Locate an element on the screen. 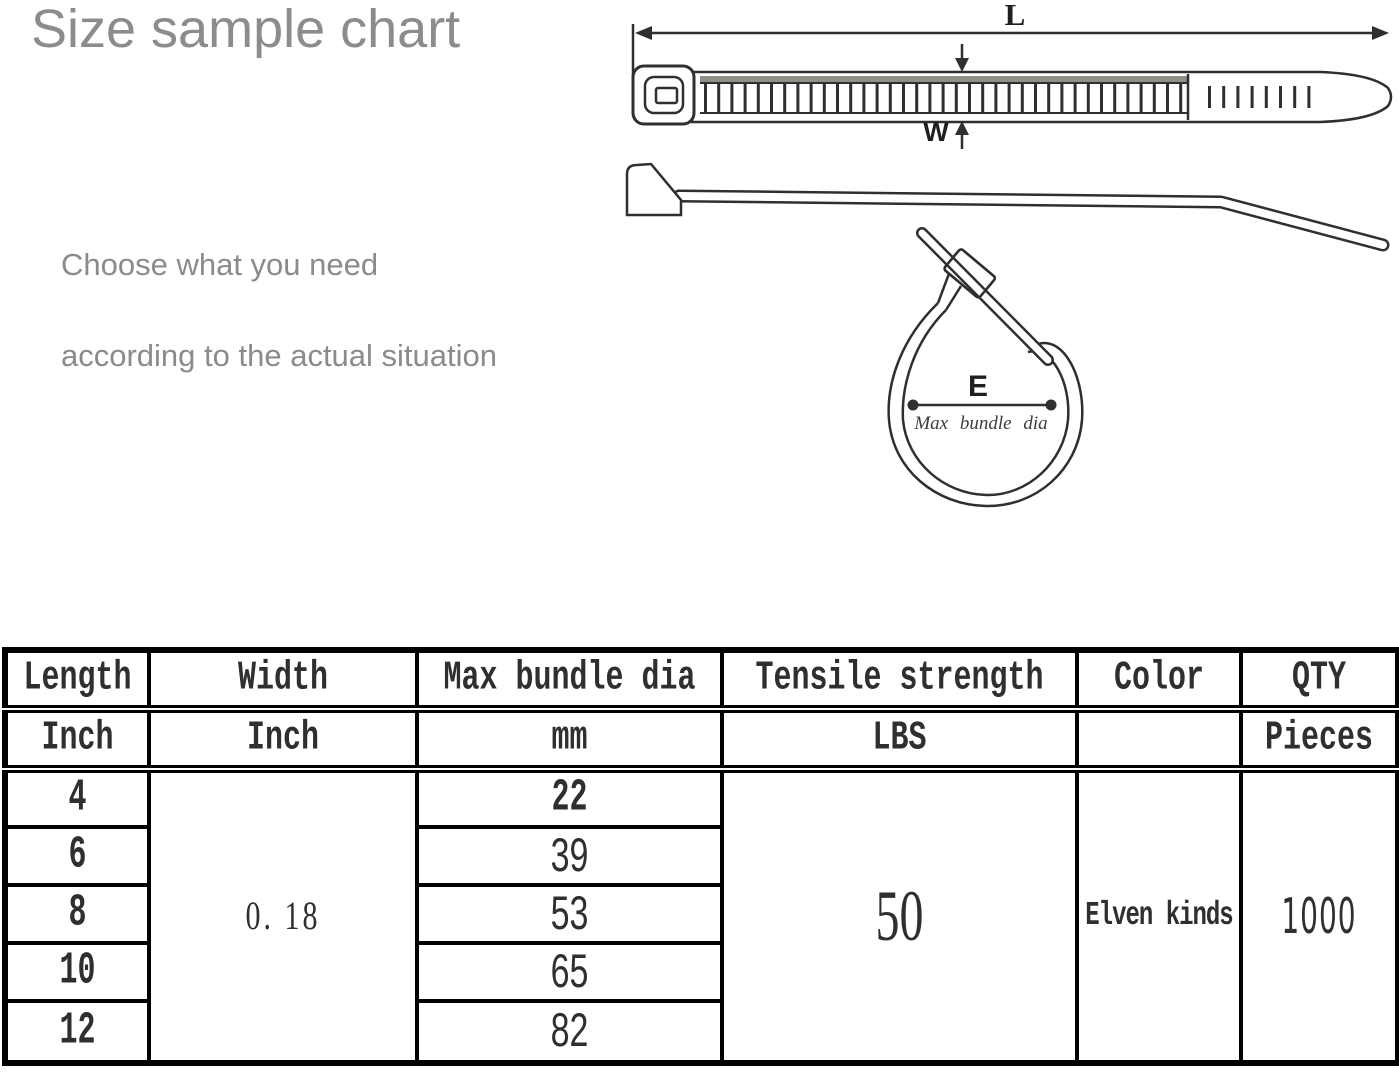 The width and height of the screenshot is (1399, 1083). cell-dia-1-value: 39 is located at coordinates (569, 855).